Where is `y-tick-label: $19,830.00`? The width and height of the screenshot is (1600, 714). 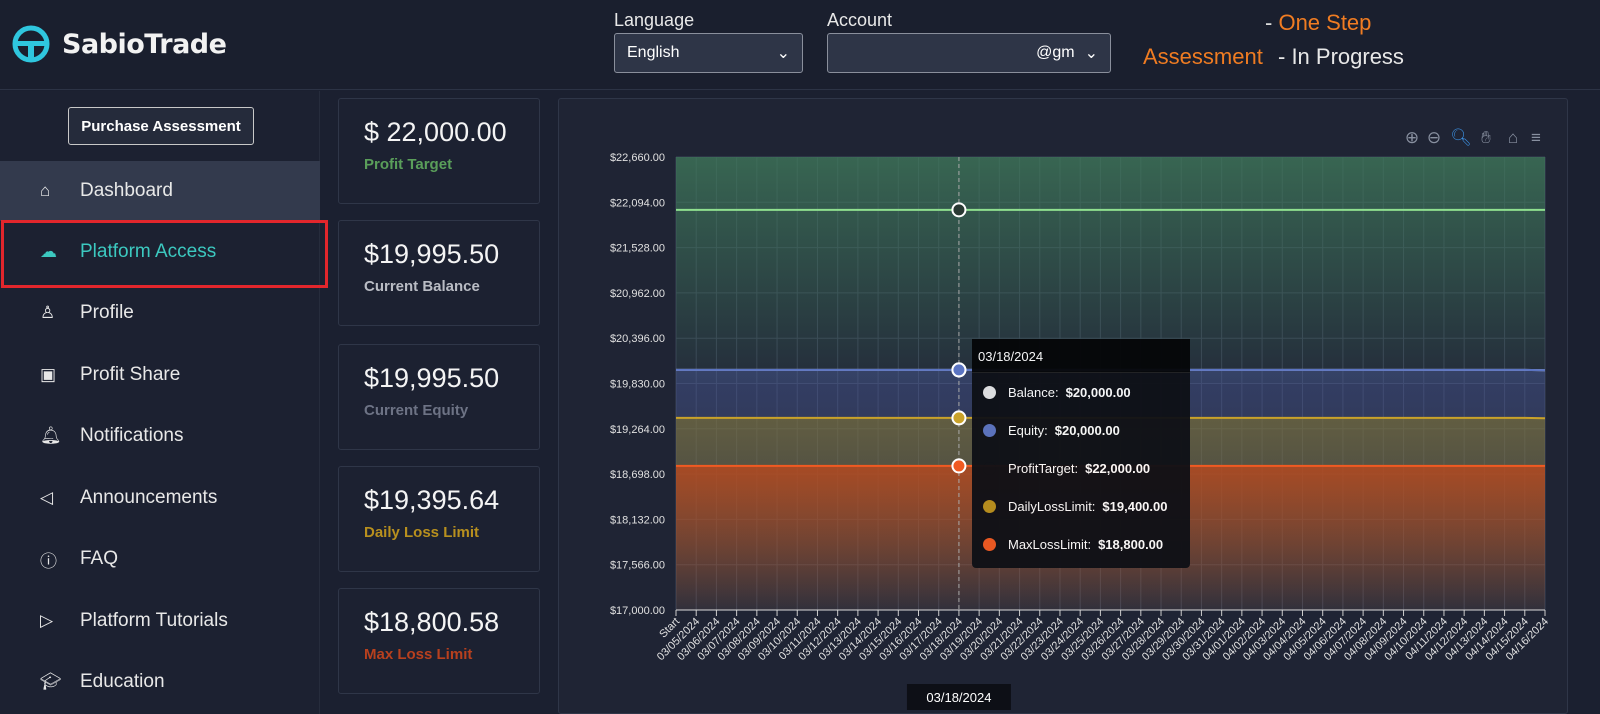 y-tick-label: $19,830.00 is located at coordinates (637, 385).